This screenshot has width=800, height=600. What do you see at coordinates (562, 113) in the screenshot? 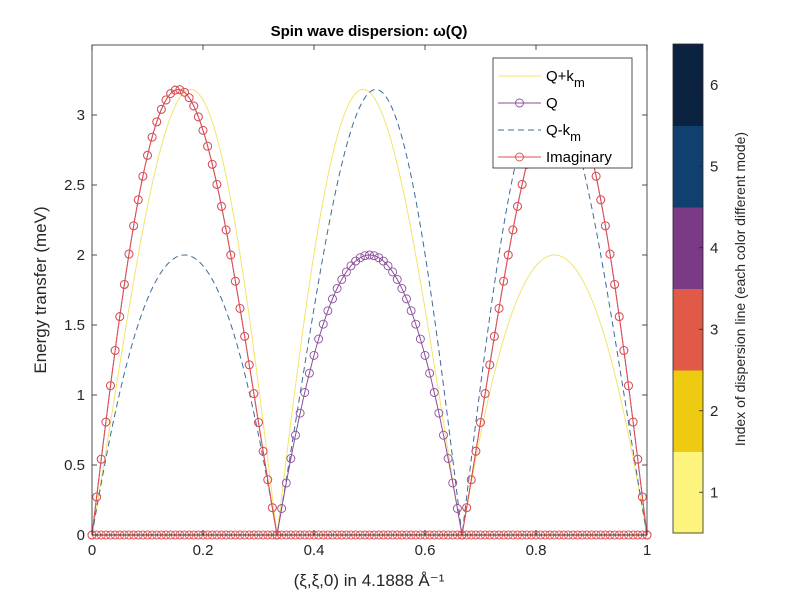
I see `legend: Q+km Q Q-km Imaginary` at bounding box center [562, 113].